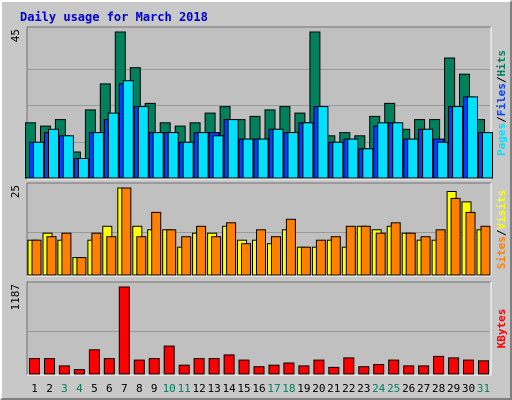 The height and width of the screenshot is (400, 512). I want to click on legend-kbytes: KBytes, so click(501, 329).